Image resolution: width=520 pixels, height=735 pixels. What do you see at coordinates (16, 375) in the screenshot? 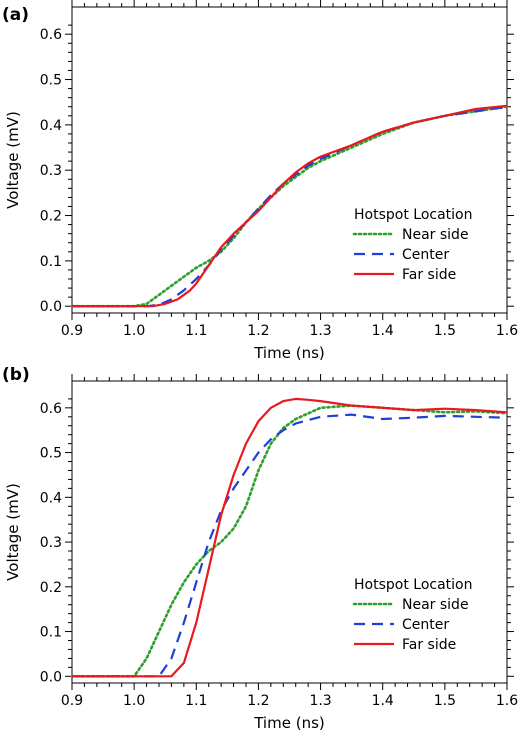
I see `panel-label: (b)` at bounding box center [16, 375].